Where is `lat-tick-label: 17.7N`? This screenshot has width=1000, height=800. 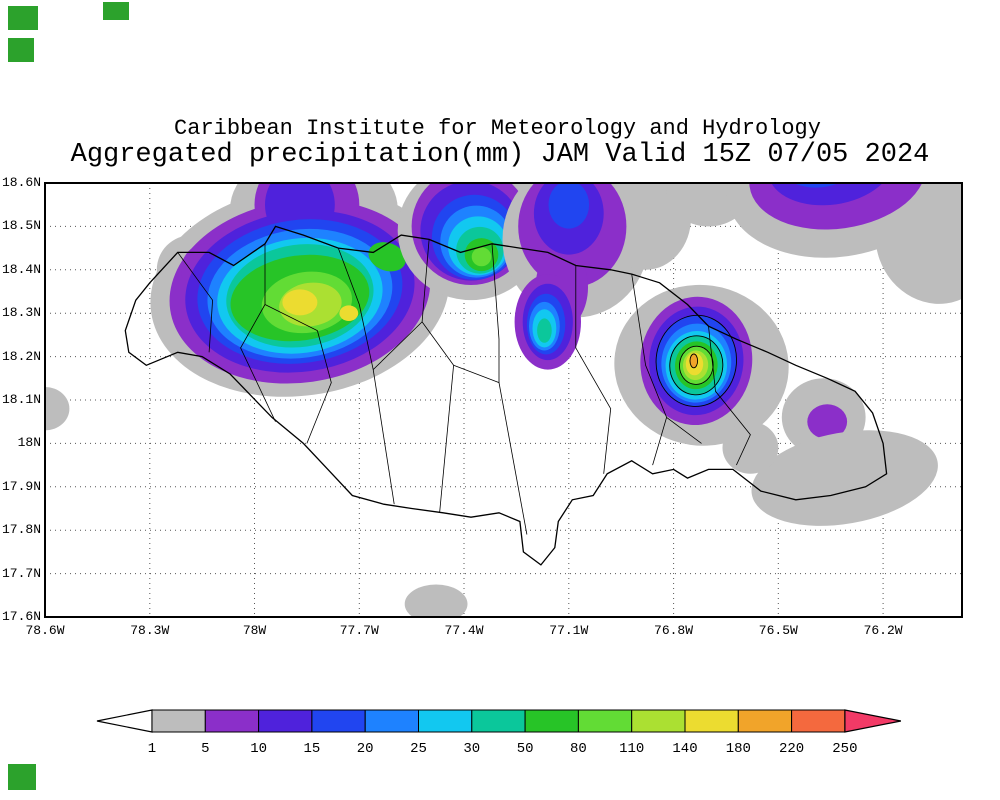
lat-tick-label: 17.7N is located at coordinates (21, 573).